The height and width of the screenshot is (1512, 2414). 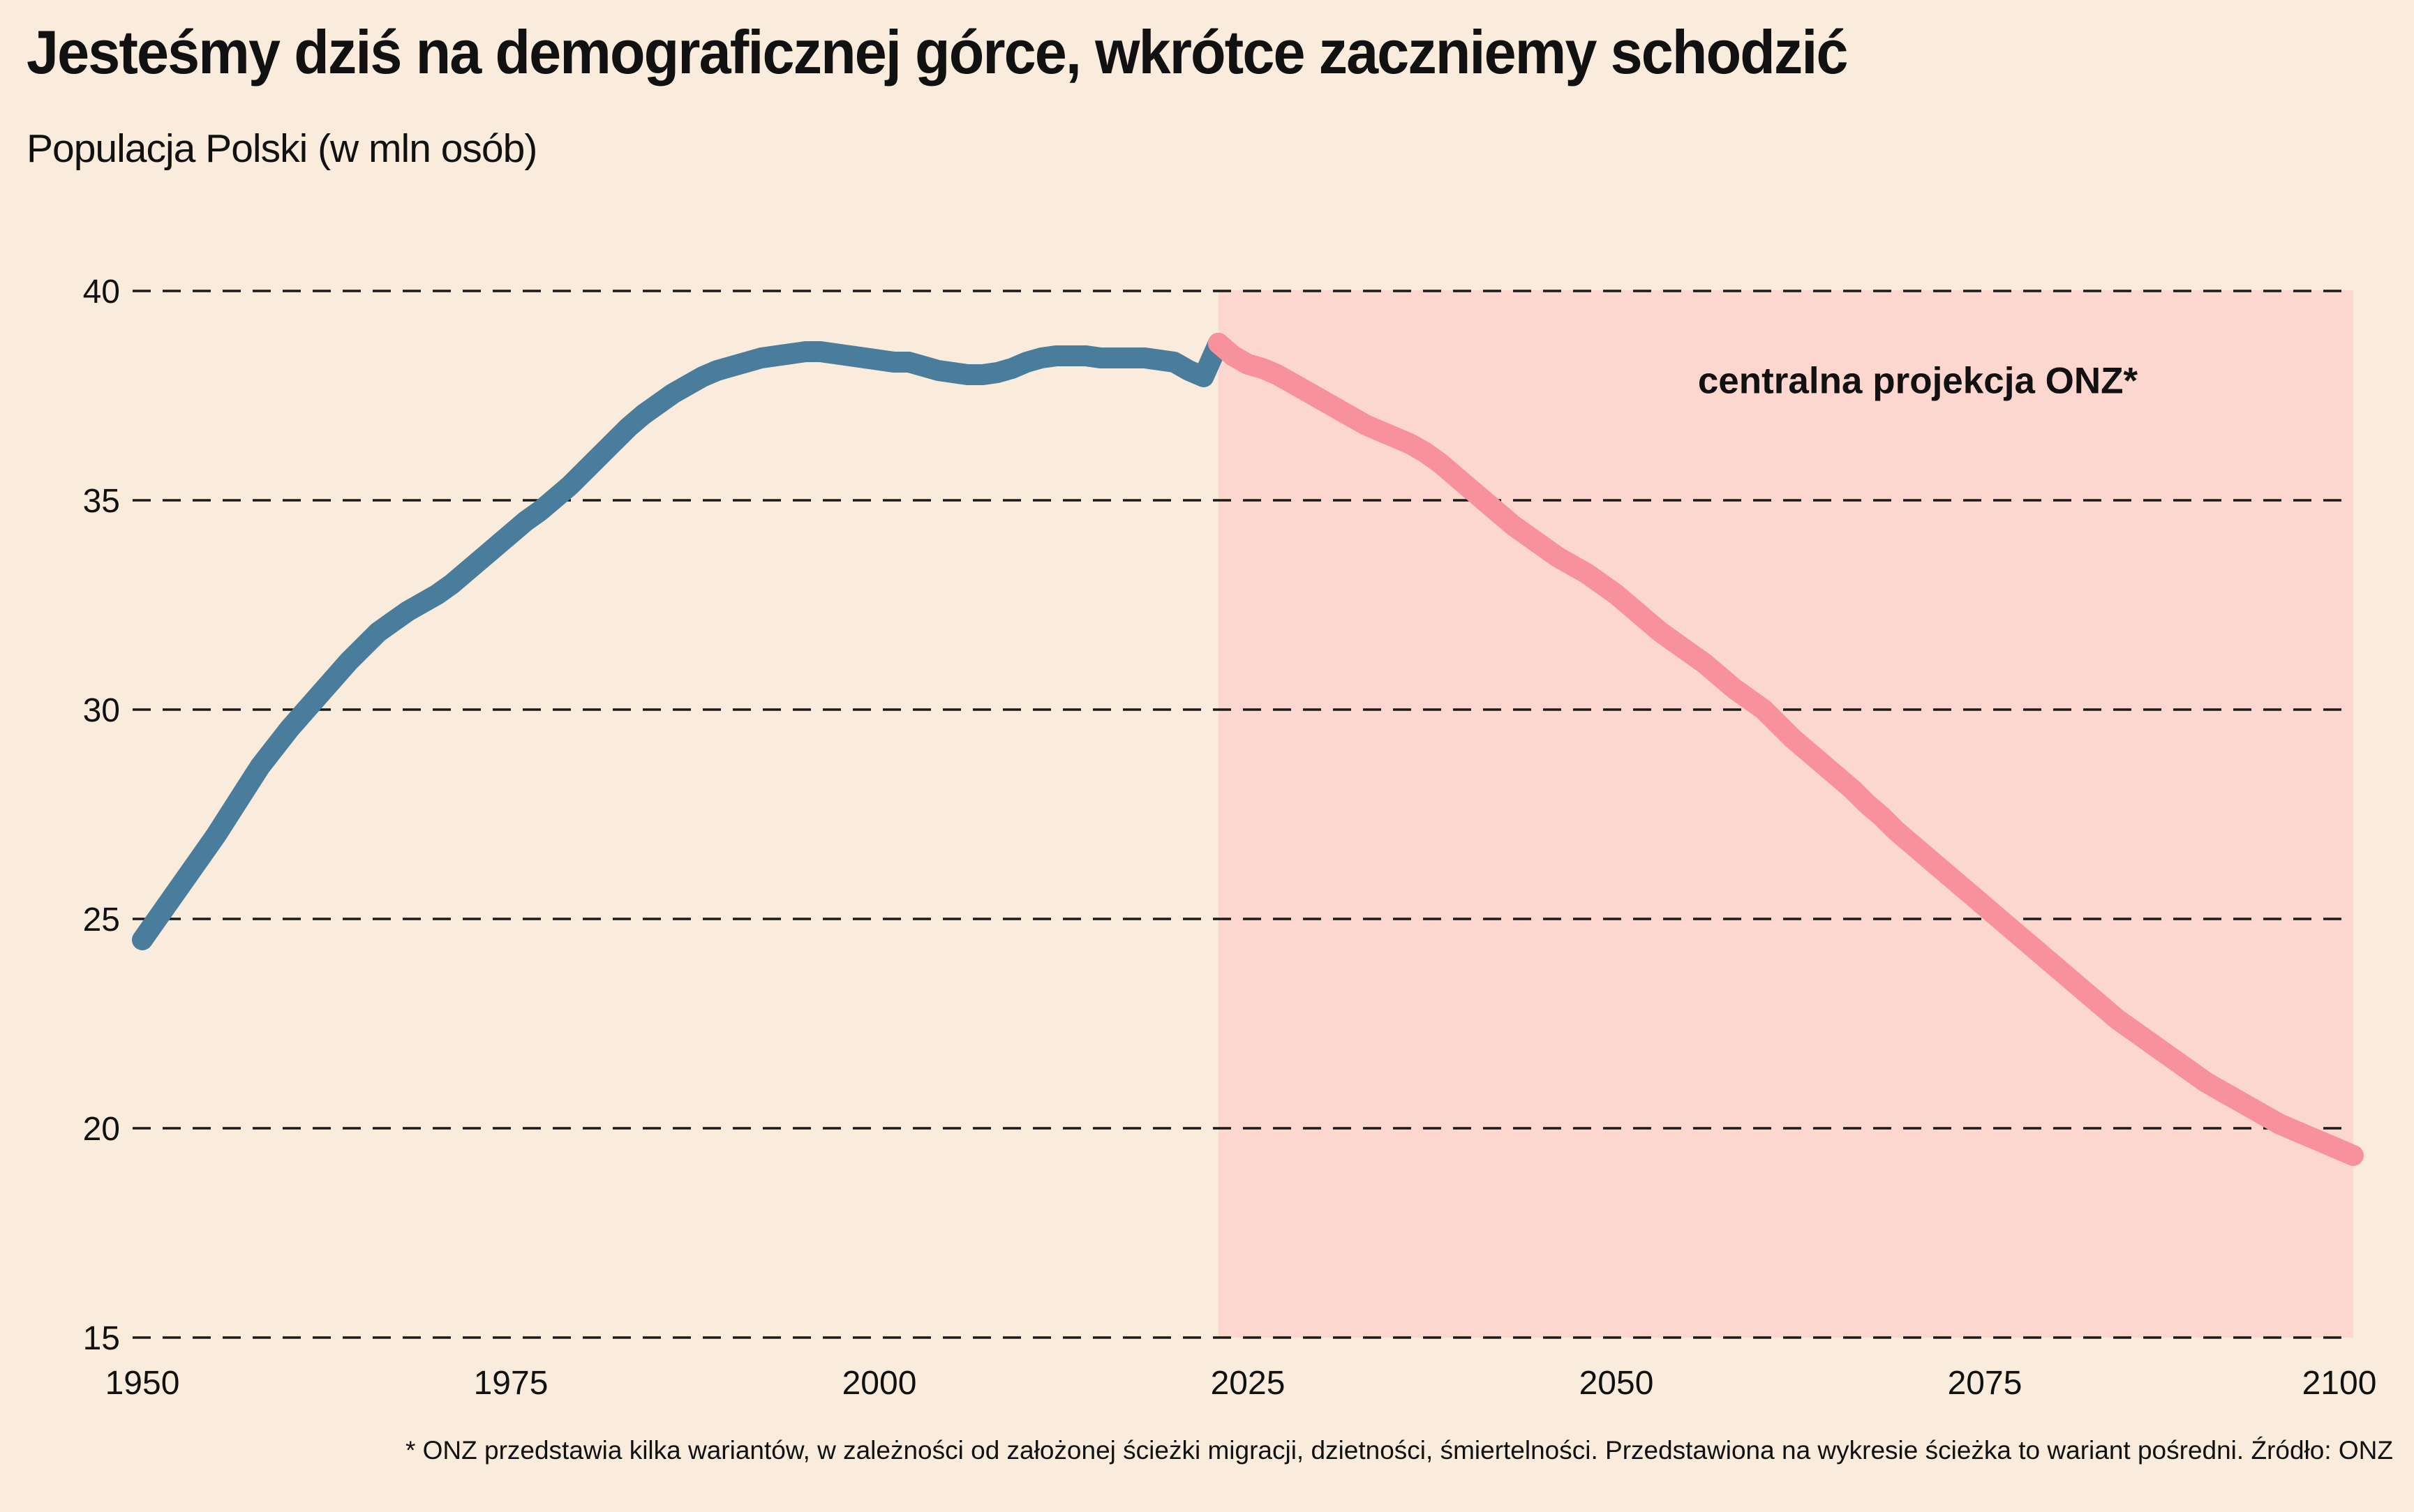 What do you see at coordinates (512, 1383) in the screenshot?
I see `x-tick-label: 1975` at bounding box center [512, 1383].